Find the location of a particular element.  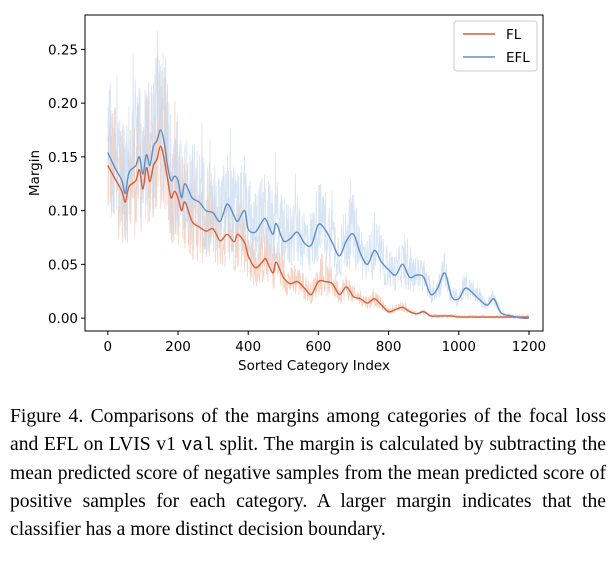

legend-label-fl: FL is located at coordinates (514, 35).